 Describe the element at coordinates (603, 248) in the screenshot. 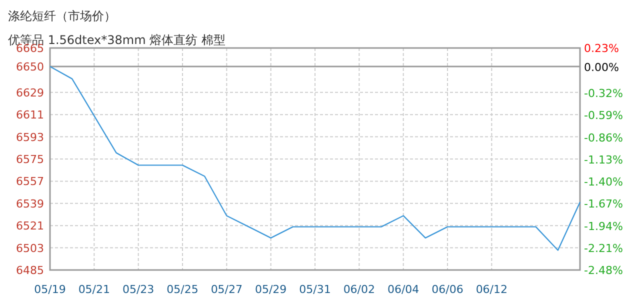

I see `y2-tick-label: -2.21%` at that location.